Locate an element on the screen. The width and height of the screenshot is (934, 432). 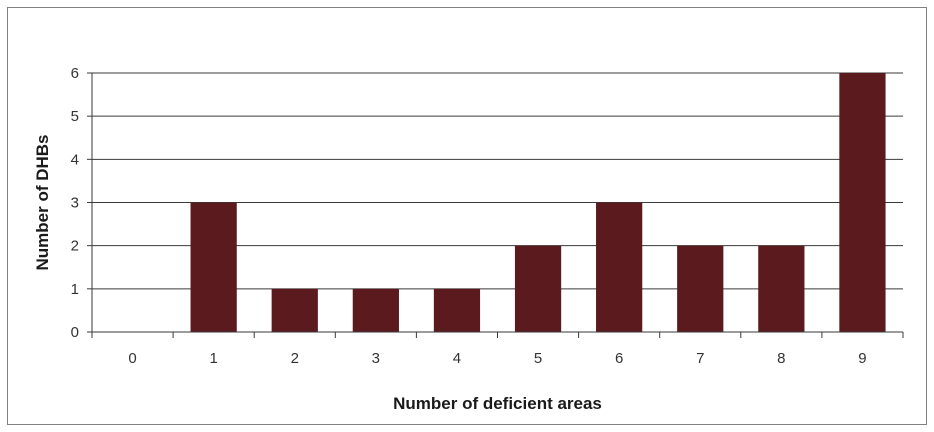
x-tick-label: 7 is located at coordinates (700, 358).